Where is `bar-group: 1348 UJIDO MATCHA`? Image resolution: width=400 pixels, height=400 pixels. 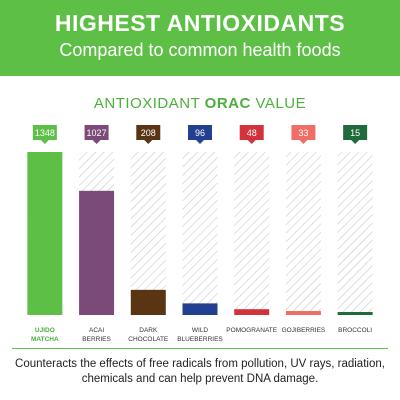 bar-group: 1348 UJIDO MATCHA is located at coordinates (45, 234).